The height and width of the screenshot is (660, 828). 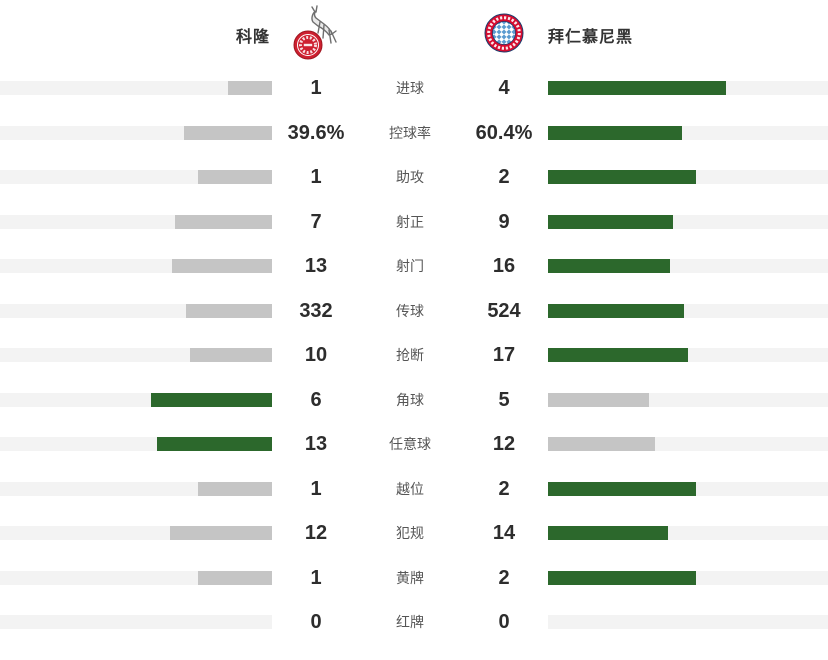 I want to click on stat-row: 7 射正 9, so click(x=414, y=222).